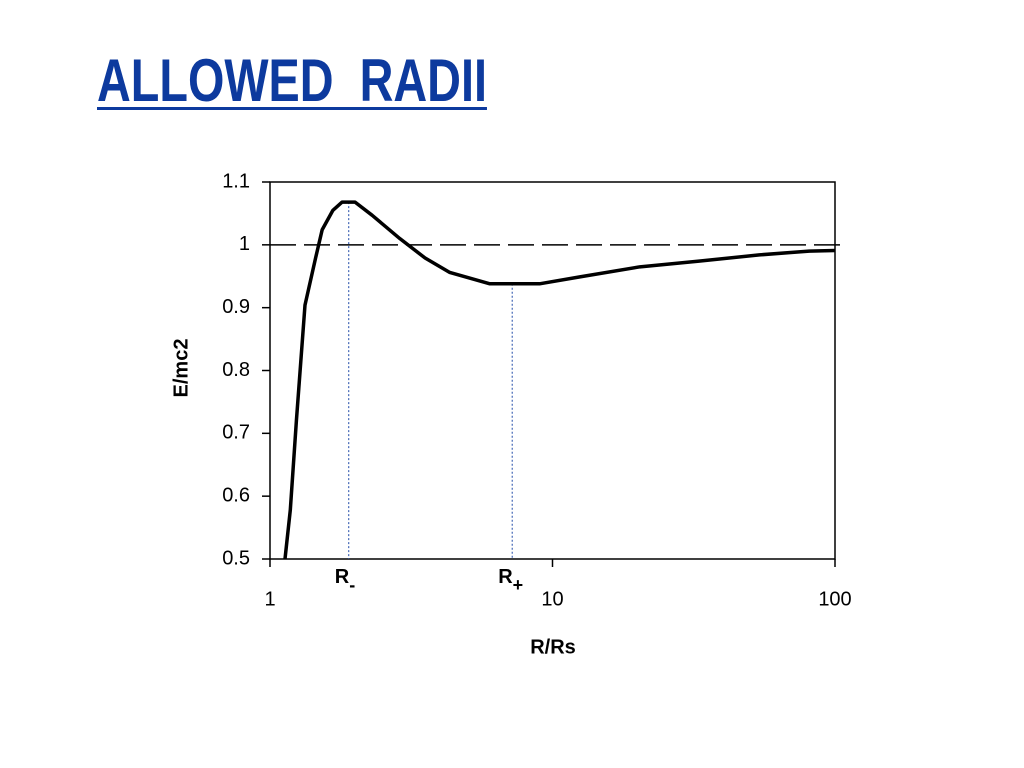 The height and width of the screenshot is (768, 1024). What do you see at coordinates (236, 370) in the screenshot?
I see `y-tick-label: 0.8` at bounding box center [236, 370].